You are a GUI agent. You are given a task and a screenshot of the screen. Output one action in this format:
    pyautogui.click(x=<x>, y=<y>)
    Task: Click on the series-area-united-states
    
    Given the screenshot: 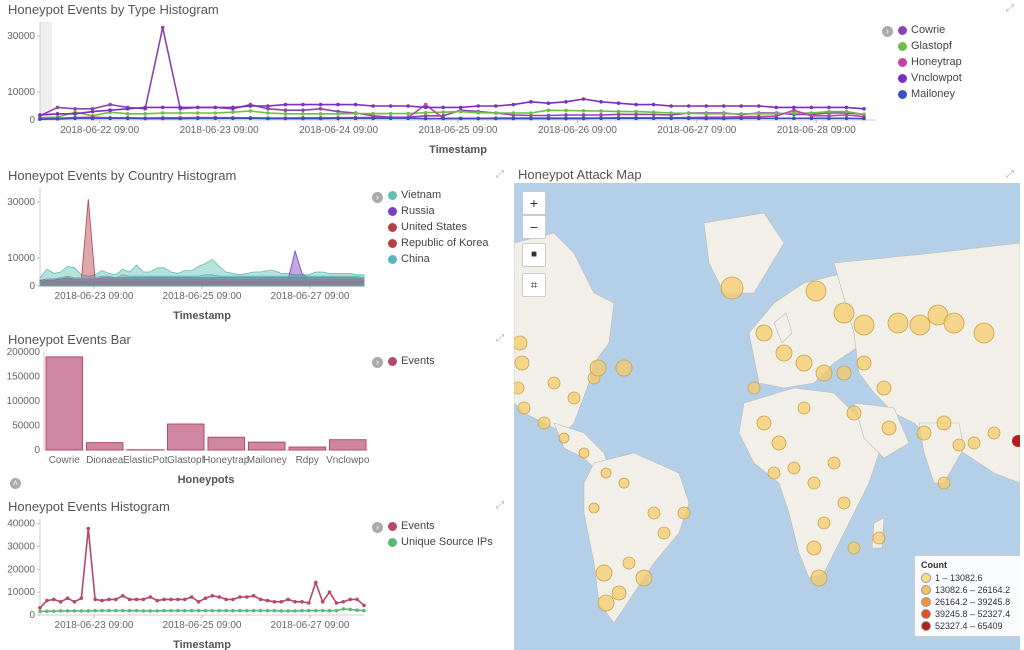 What is the action you would take?
    pyautogui.click(x=202, y=243)
    